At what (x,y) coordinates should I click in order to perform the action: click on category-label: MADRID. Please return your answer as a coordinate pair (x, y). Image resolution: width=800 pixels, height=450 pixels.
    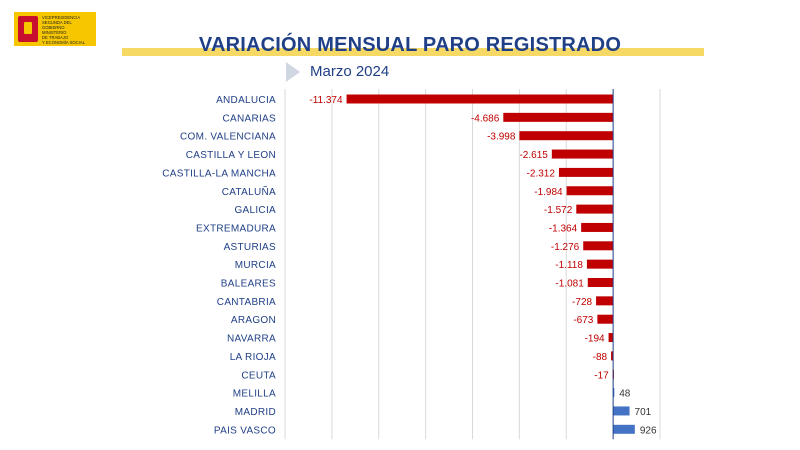
    Looking at the image, I should click on (255, 412).